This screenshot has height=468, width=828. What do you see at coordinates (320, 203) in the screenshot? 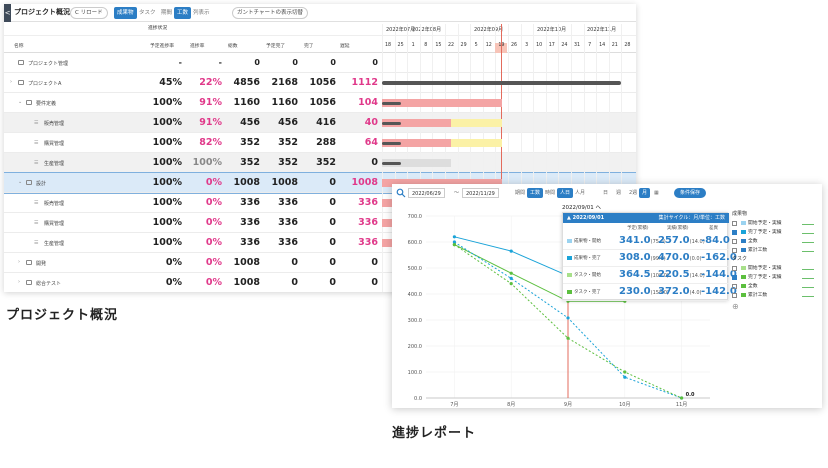
I see `table-row: ☰ 販売管理 100% 0% 336 336 0 336` at bounding box center [320, 203].